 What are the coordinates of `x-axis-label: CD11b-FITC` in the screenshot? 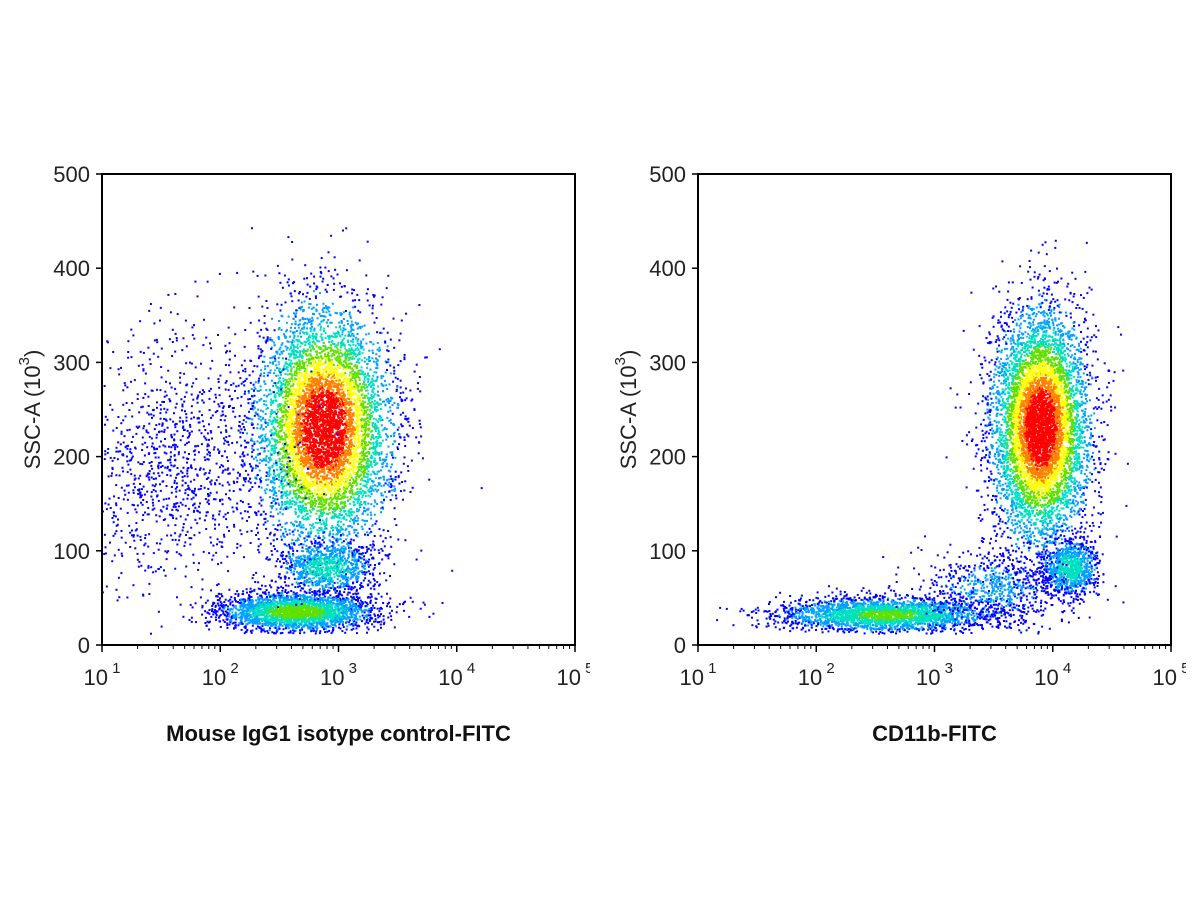 It's located at (934, 733).